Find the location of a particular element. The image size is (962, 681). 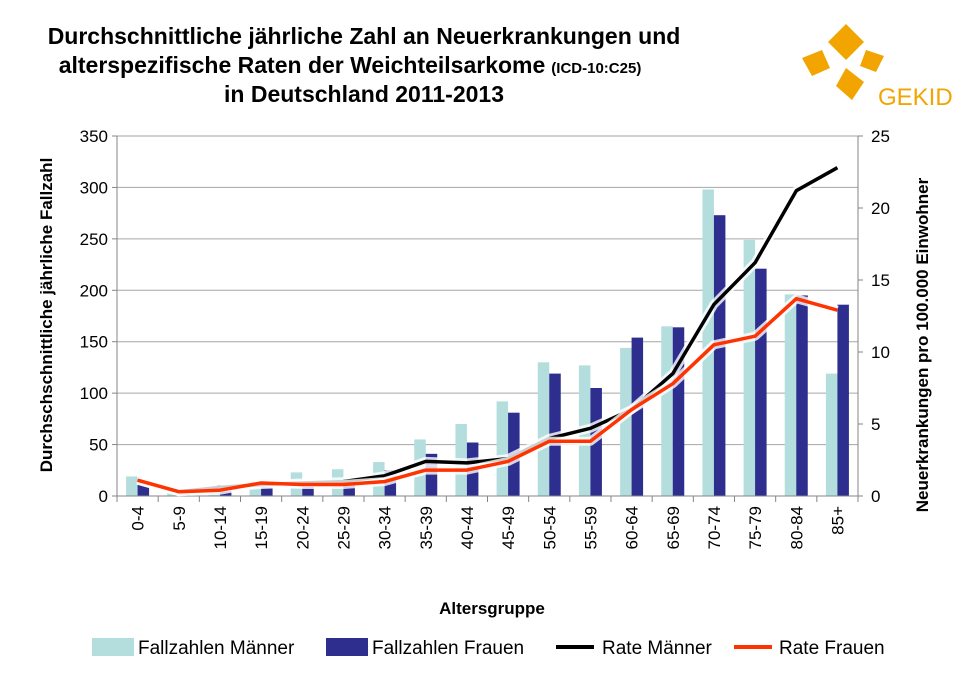

y2-tick-label: 5 is located at coordinates (875, 424).